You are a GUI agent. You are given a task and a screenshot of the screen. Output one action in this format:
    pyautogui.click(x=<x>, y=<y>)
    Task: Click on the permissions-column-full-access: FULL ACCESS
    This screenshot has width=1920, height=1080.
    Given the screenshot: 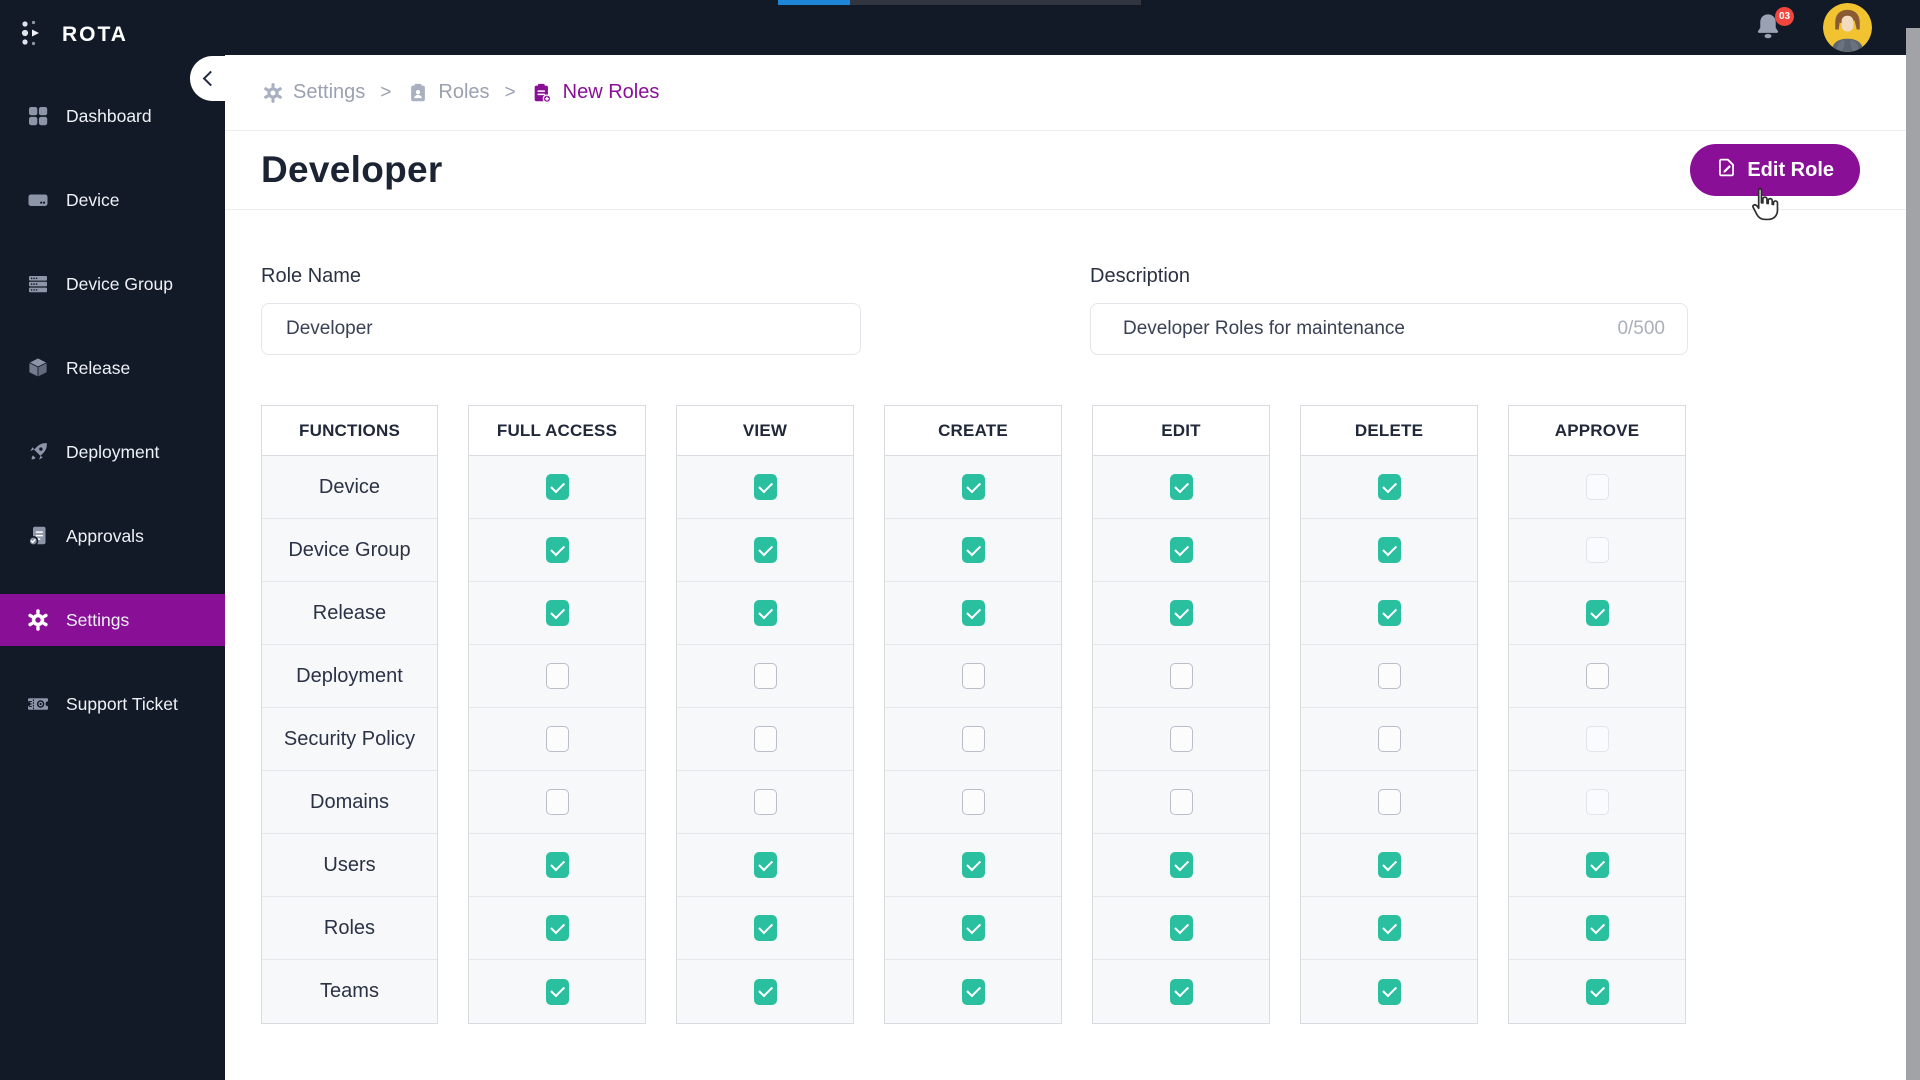 What is the action you would take?
    pyautogui.click(x=557, y=714)
    